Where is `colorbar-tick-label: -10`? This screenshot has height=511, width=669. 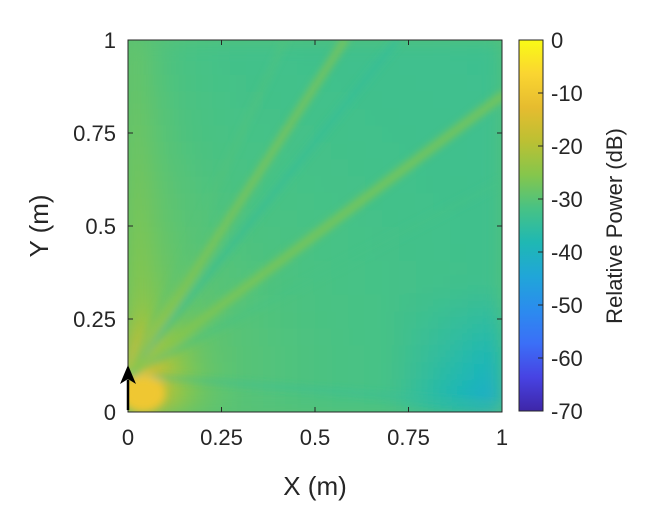
colorbar-tick-label: -10 is located at coordinates (567, 93).